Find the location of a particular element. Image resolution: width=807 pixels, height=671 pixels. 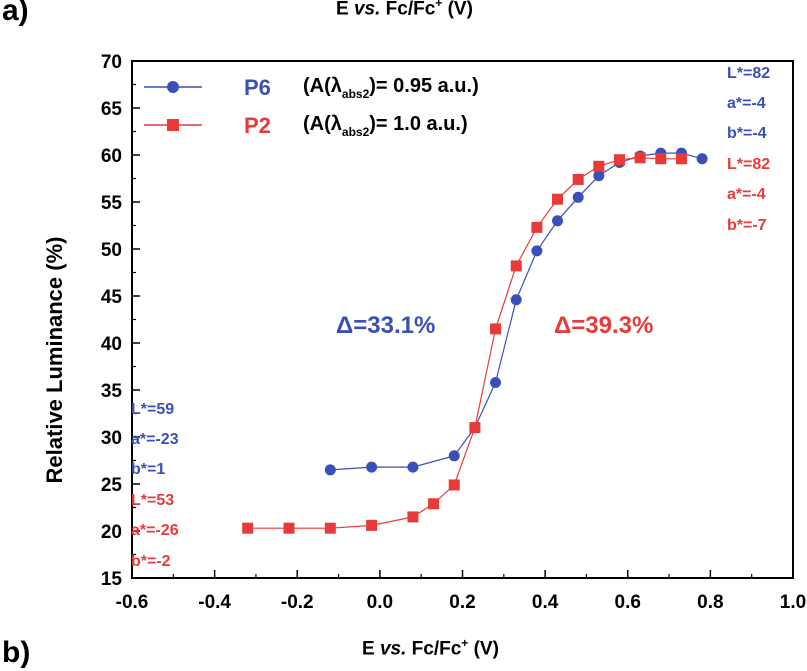

legend-note-p6: (A(λabs2)= 0.95 a.u.) is located at coordinates (391, 88).